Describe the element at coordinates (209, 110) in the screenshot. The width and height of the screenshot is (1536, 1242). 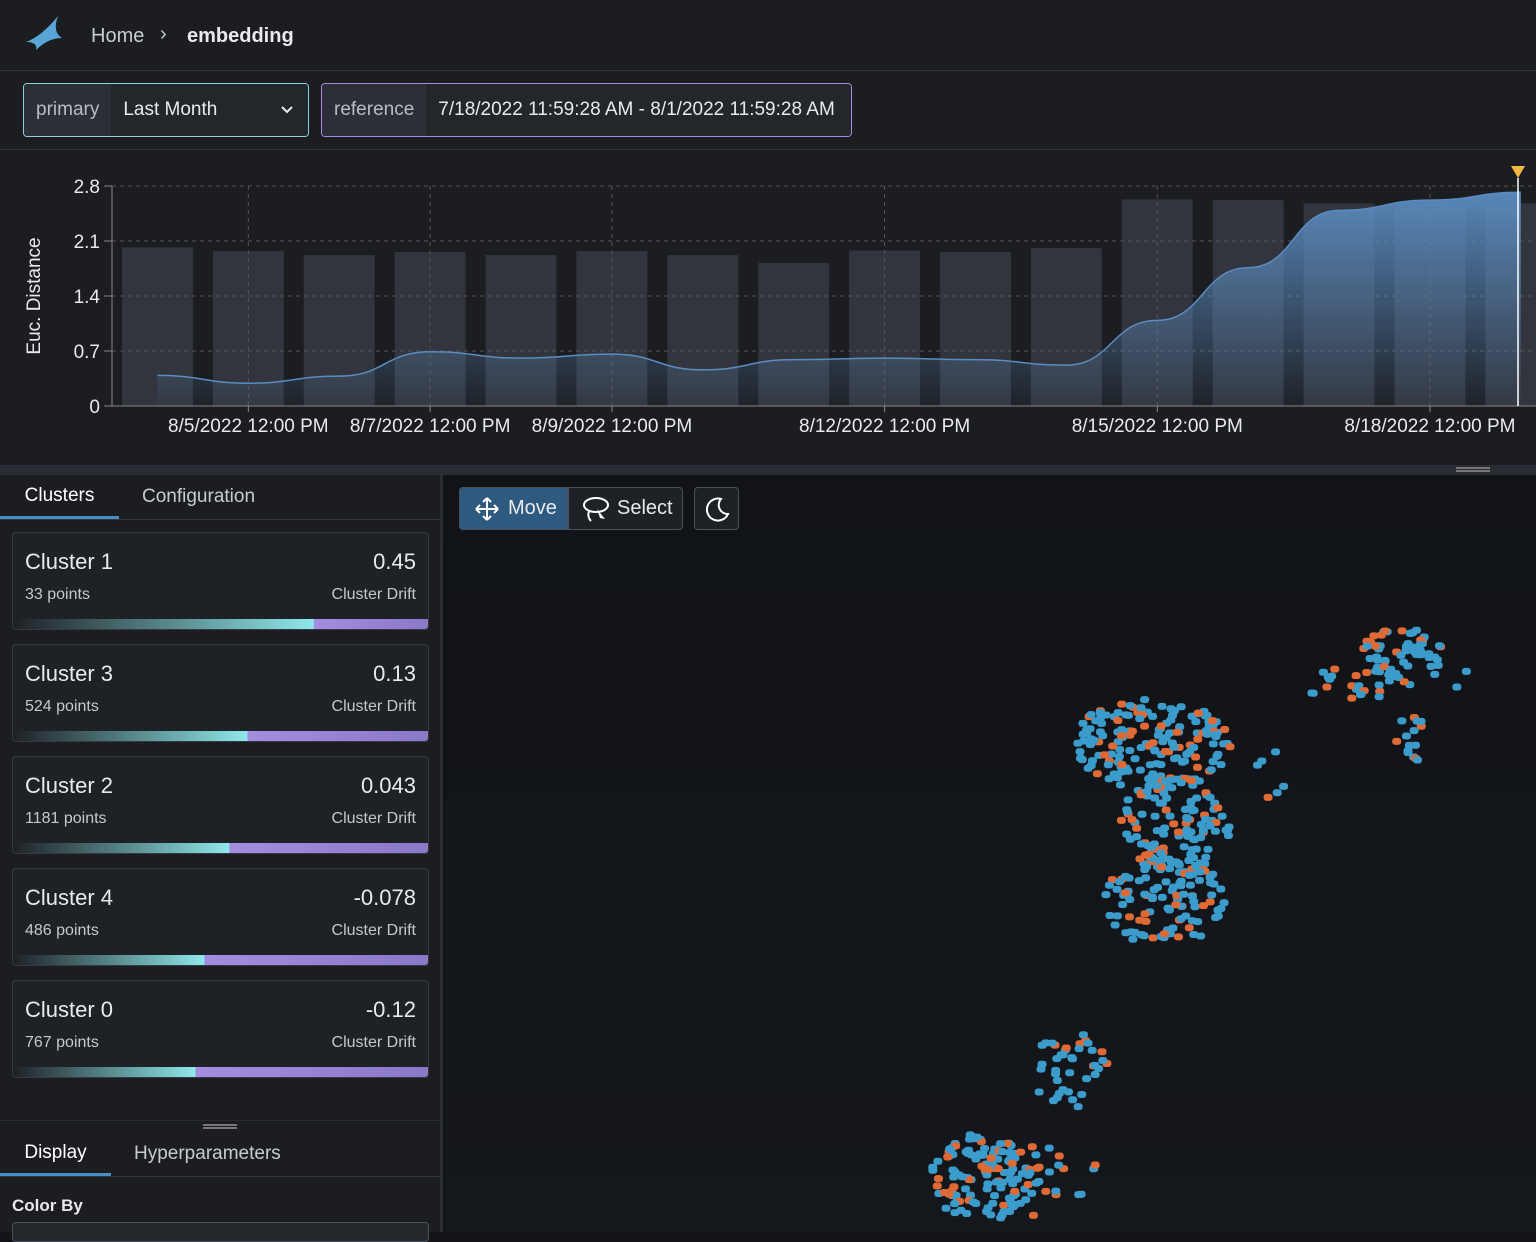
I see `primary-value: Last Month` at that location.